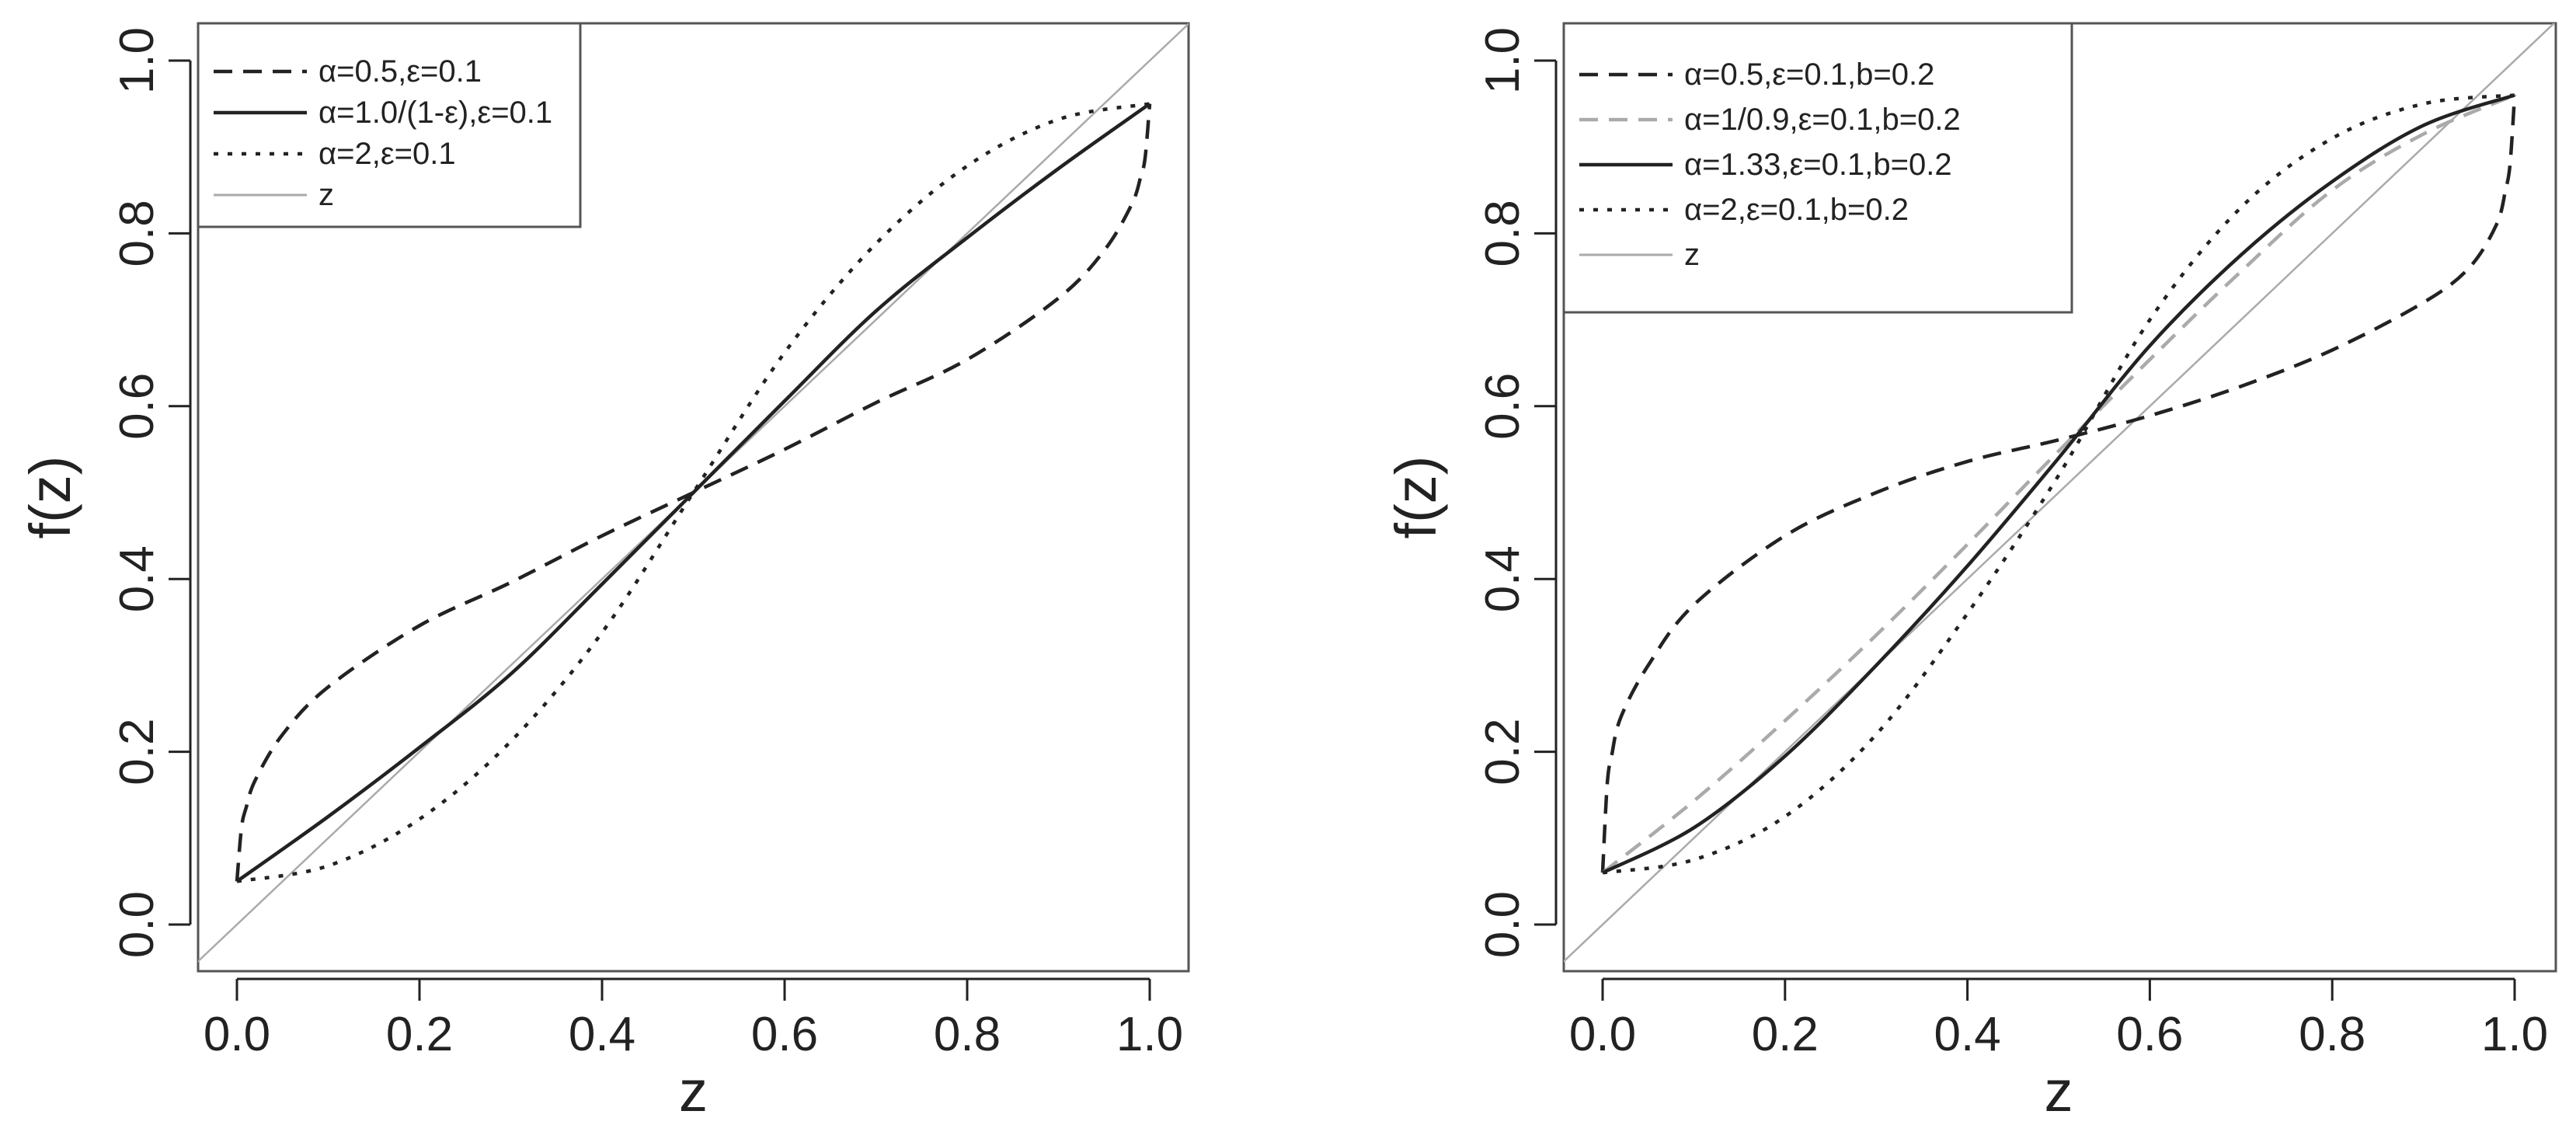  I want to click on legend-label: α=0.5,ε=0.1,b=0.2, so click(1809, 74).